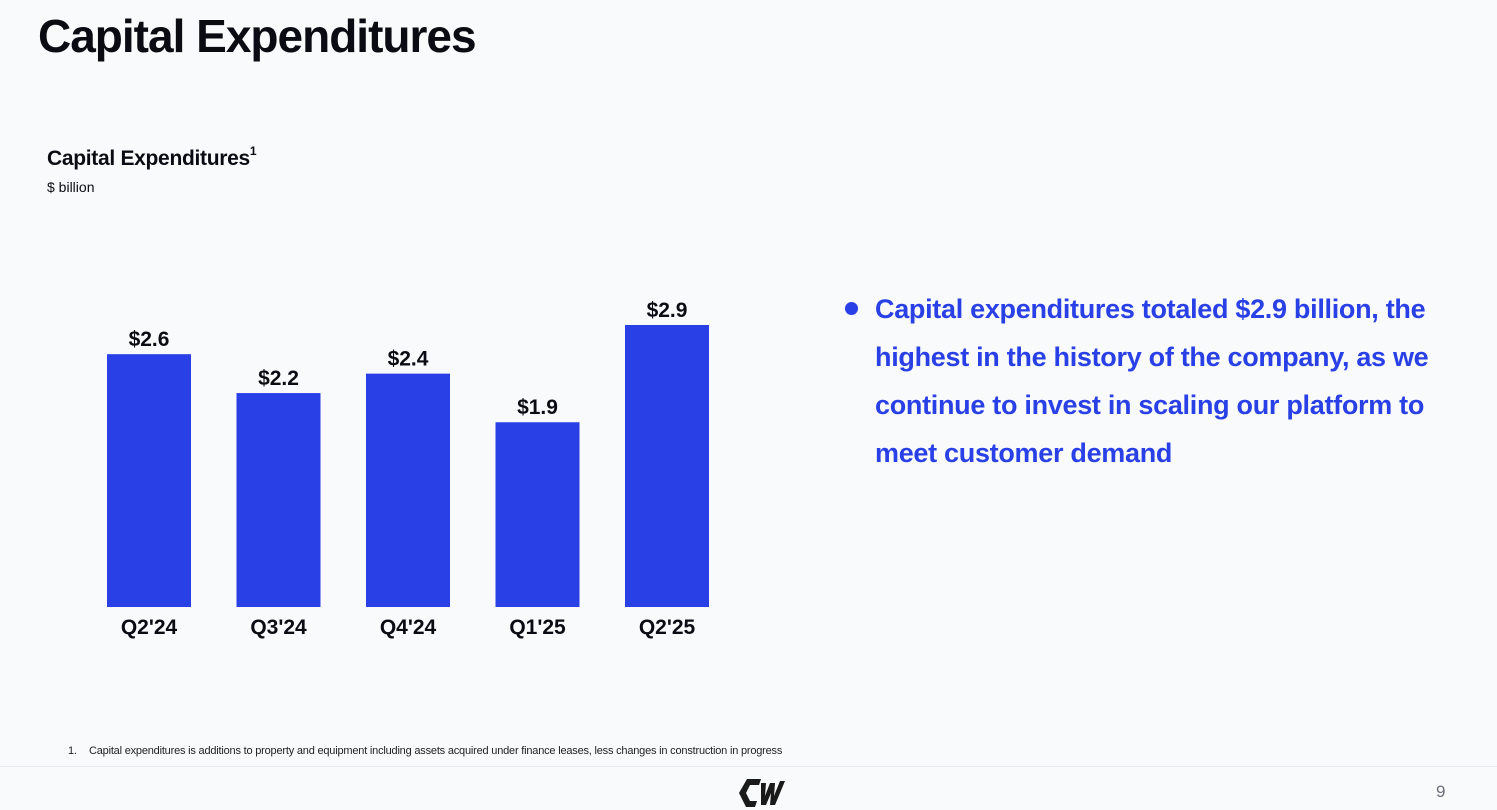  Describe the element at coordinates (72, 751) in the screenshot. I see `footnote-number: 1.` at that location.